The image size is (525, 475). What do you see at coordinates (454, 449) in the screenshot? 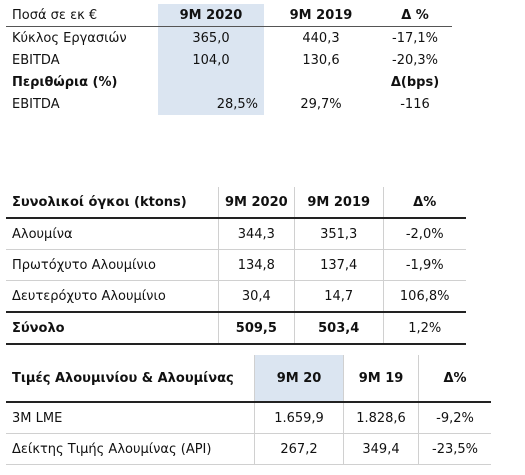
I see `cell: -23,5%` at bounding box center [454, 449].